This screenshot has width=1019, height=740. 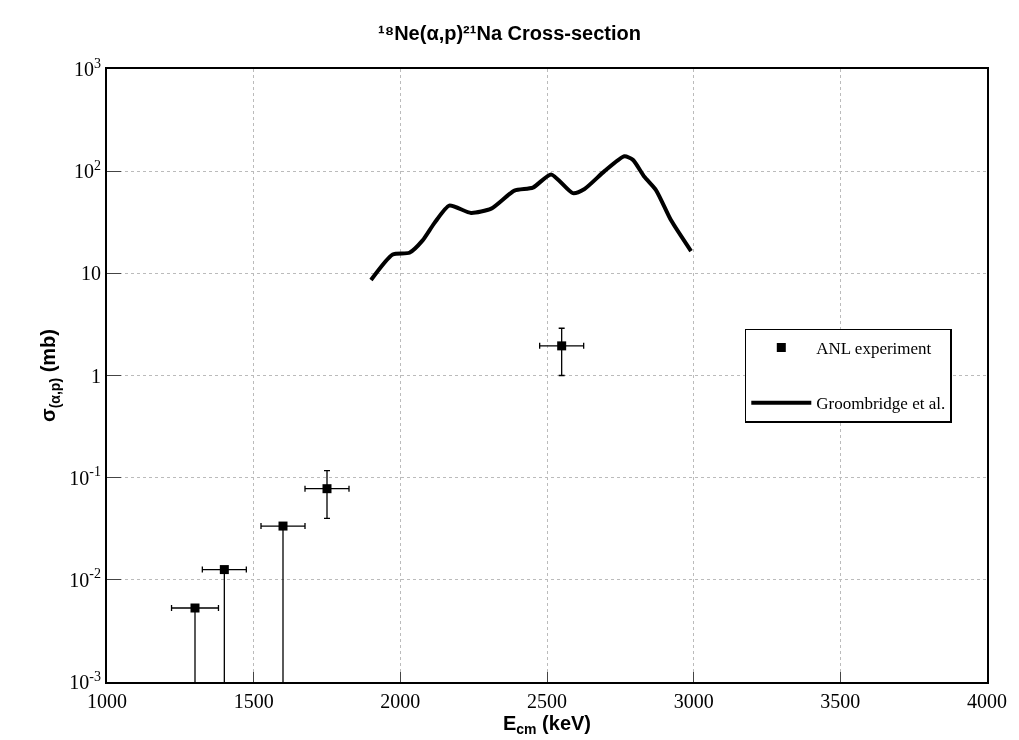 What do you see at coordinates (107, 701) in the screenshot?
I see `x-tick-label: 1000` at bounding box center [107, 701].